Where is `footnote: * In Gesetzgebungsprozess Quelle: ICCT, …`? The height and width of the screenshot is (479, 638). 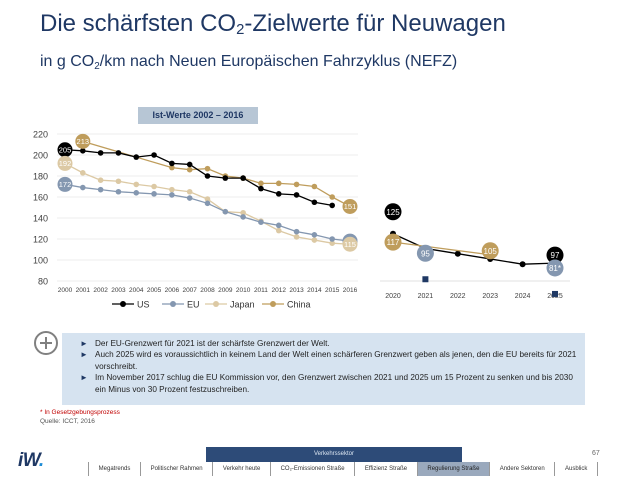 footnote: * In Gesetzgebungsprozess Quelle: ICCT, … is located at coordinates (80, 417).